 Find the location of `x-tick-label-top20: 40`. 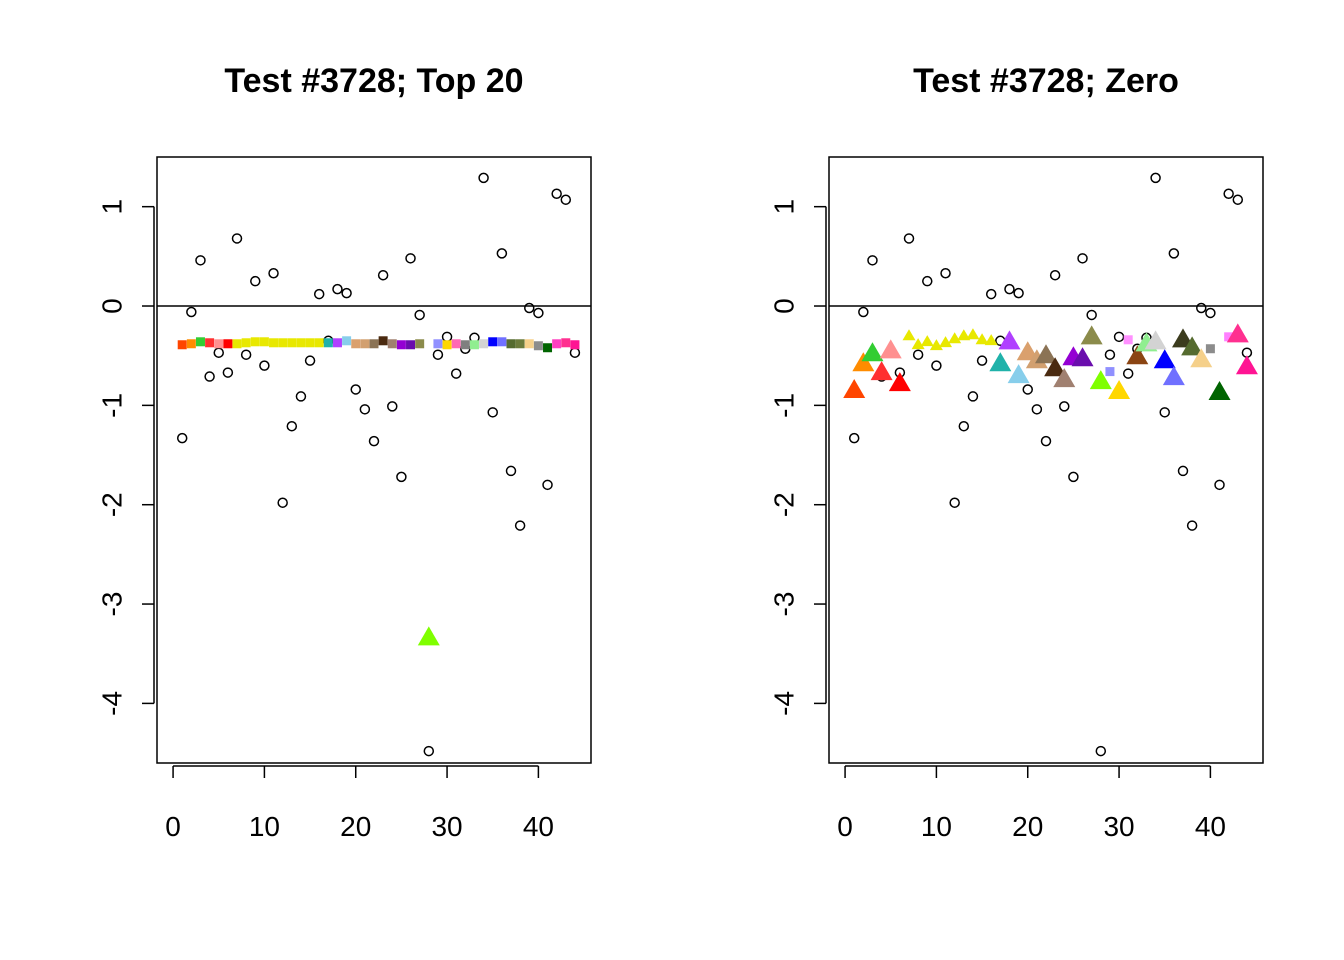

x-tick-label-top20: 40 is located at coordinates (538, 826).